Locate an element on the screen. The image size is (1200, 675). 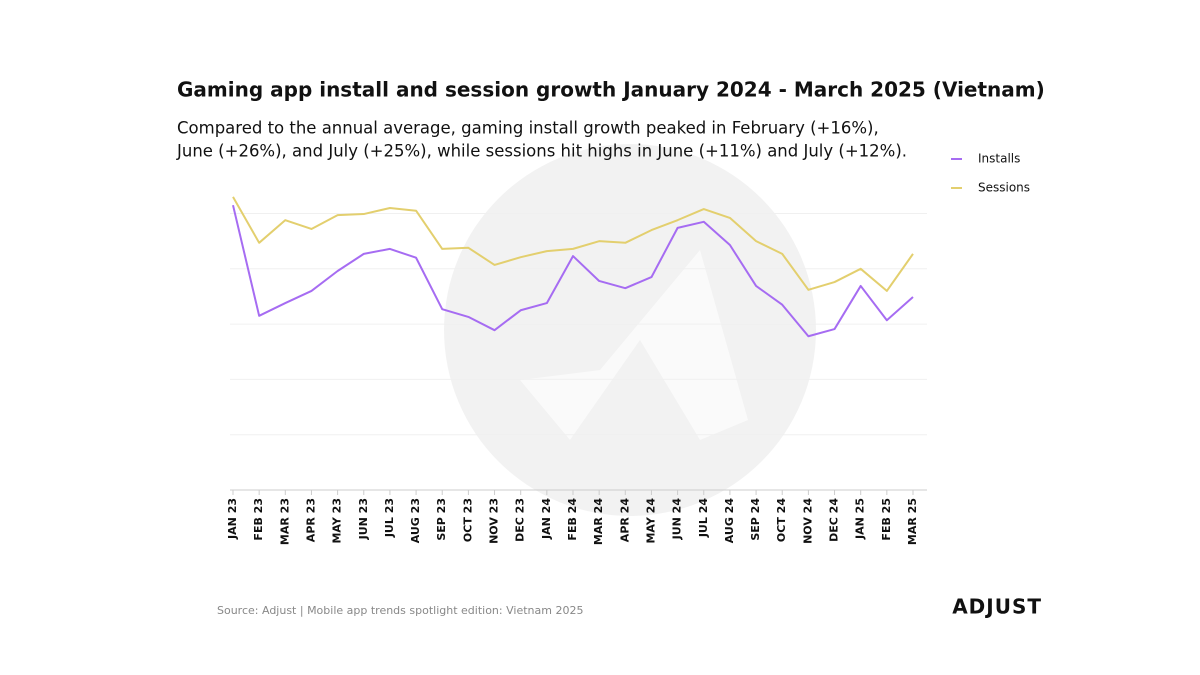
x-tick-label: NOV 24 is located at coordinates (807, 521).